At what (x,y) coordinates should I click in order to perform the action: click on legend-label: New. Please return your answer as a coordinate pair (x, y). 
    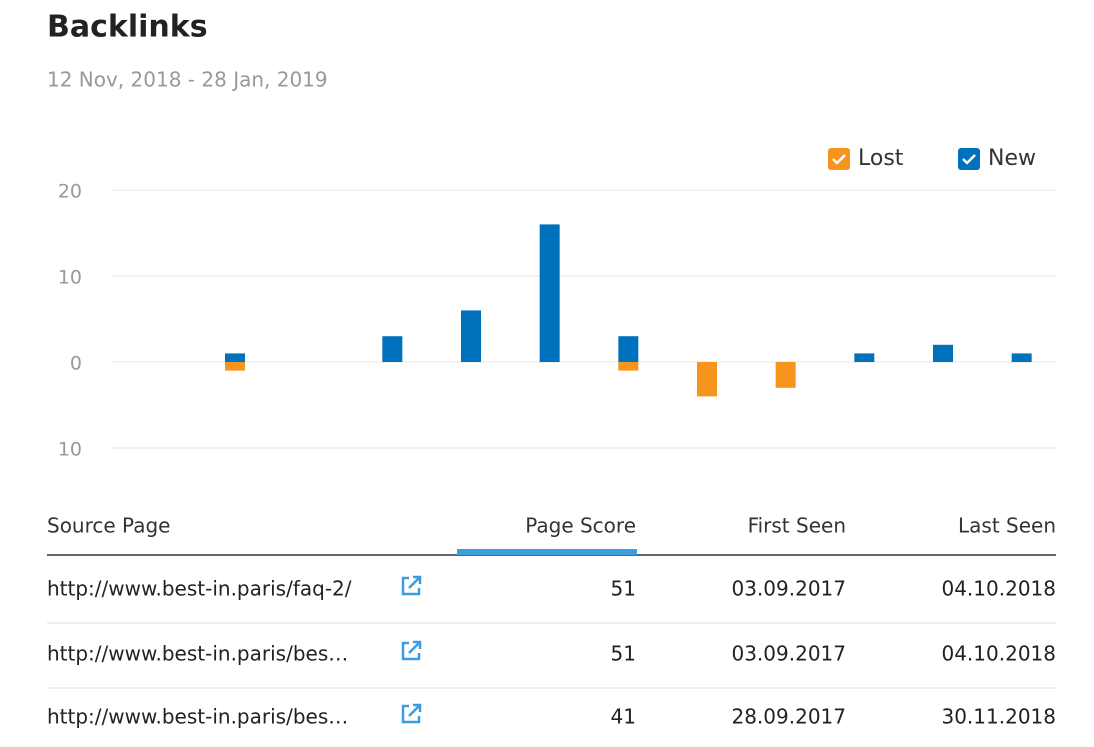
    Looking at the image, I should click on (1012, 158).